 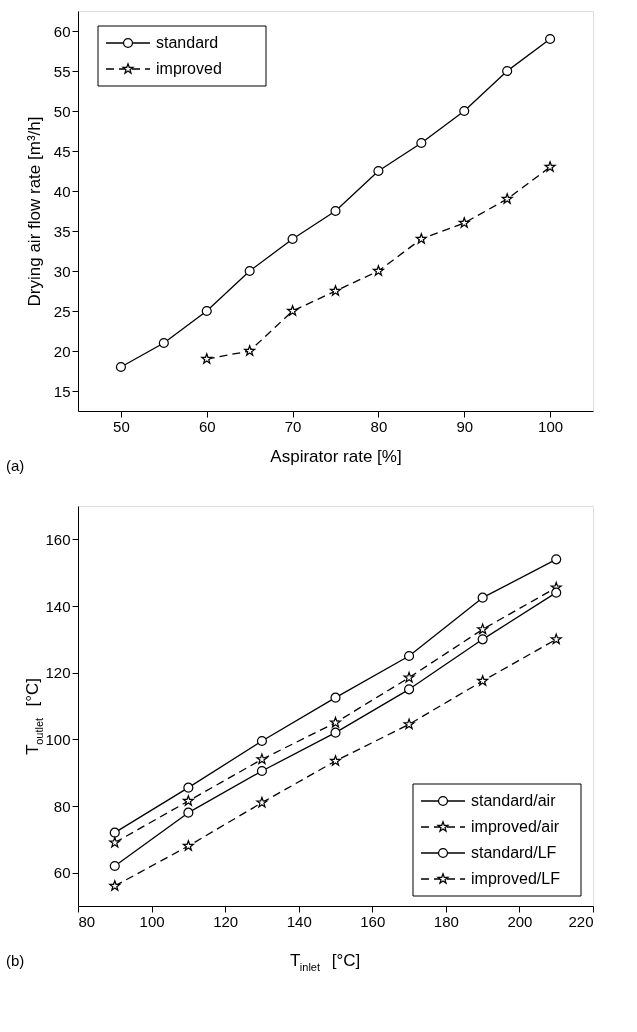 What do you see at coordinates (34, 716) in the screenshot?
I see `y-axis-title: Toutlet [°C]` at bounding box center [34, 716].